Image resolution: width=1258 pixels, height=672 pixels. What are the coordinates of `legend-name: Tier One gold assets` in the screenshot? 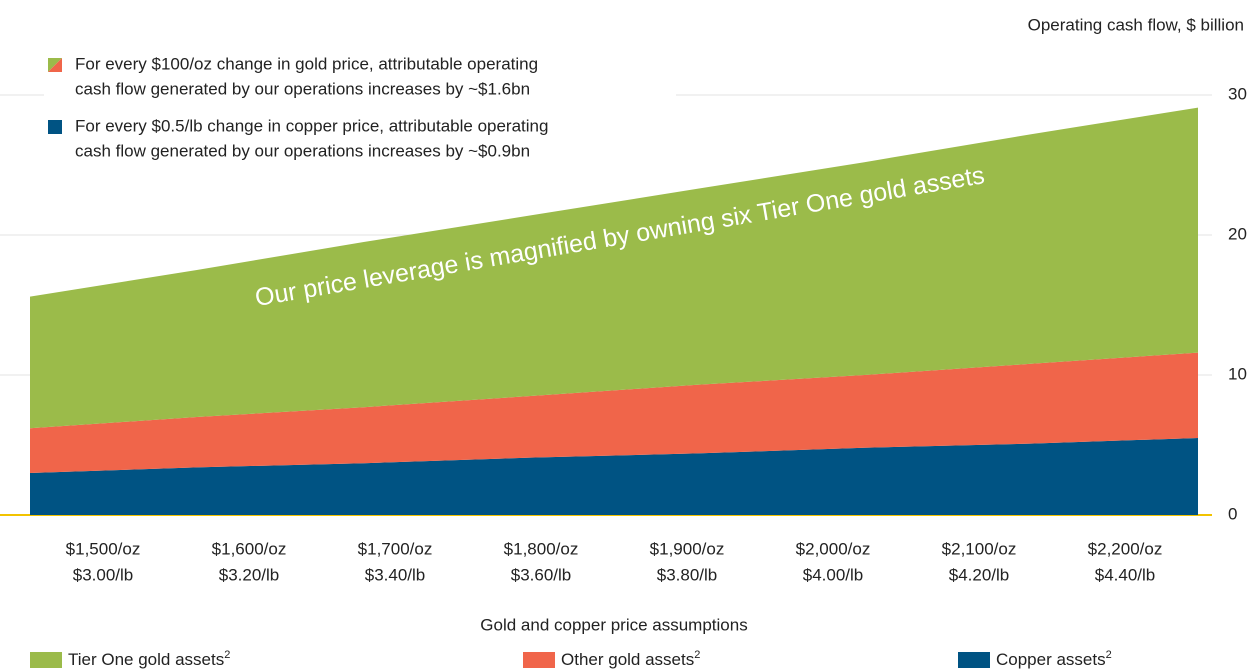 It's located at (146, 659).